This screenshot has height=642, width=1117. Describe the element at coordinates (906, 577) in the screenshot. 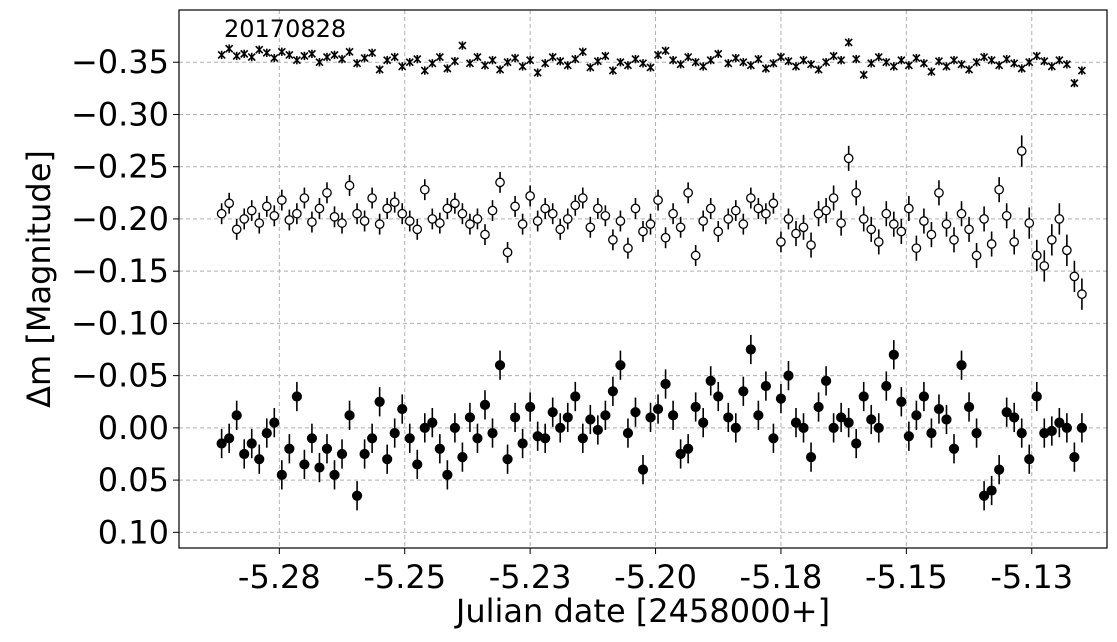

I see `x-tick-label: -5.15` at that location.